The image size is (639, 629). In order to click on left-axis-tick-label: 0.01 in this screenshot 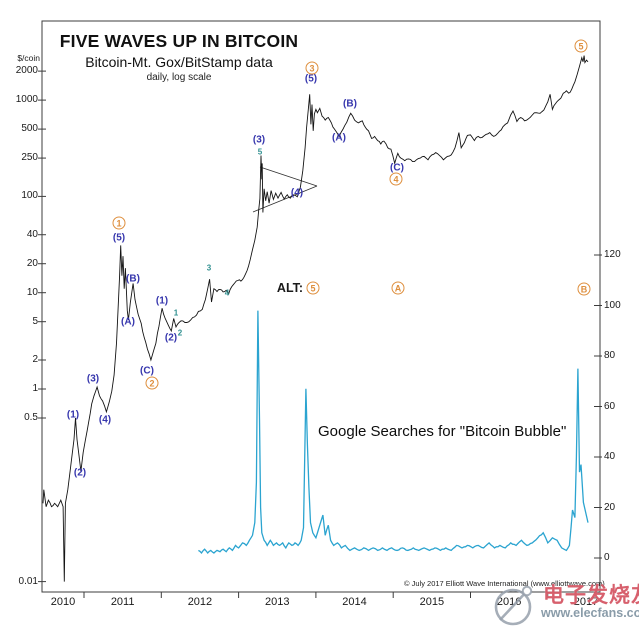, I will do `click(28, 581)`.